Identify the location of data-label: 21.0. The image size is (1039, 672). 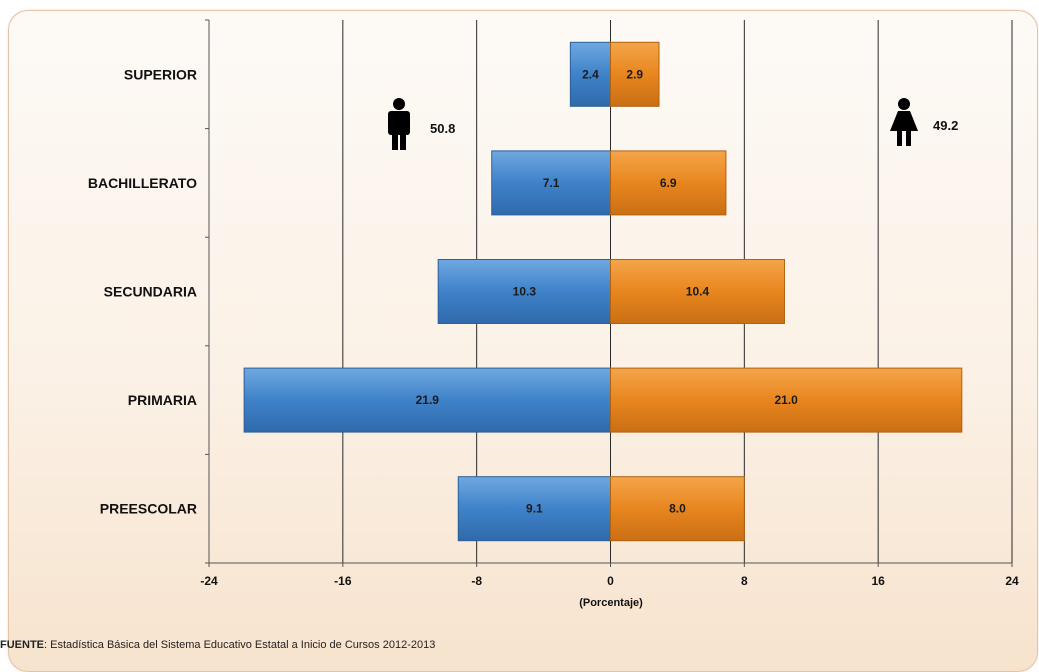
(786, 400).